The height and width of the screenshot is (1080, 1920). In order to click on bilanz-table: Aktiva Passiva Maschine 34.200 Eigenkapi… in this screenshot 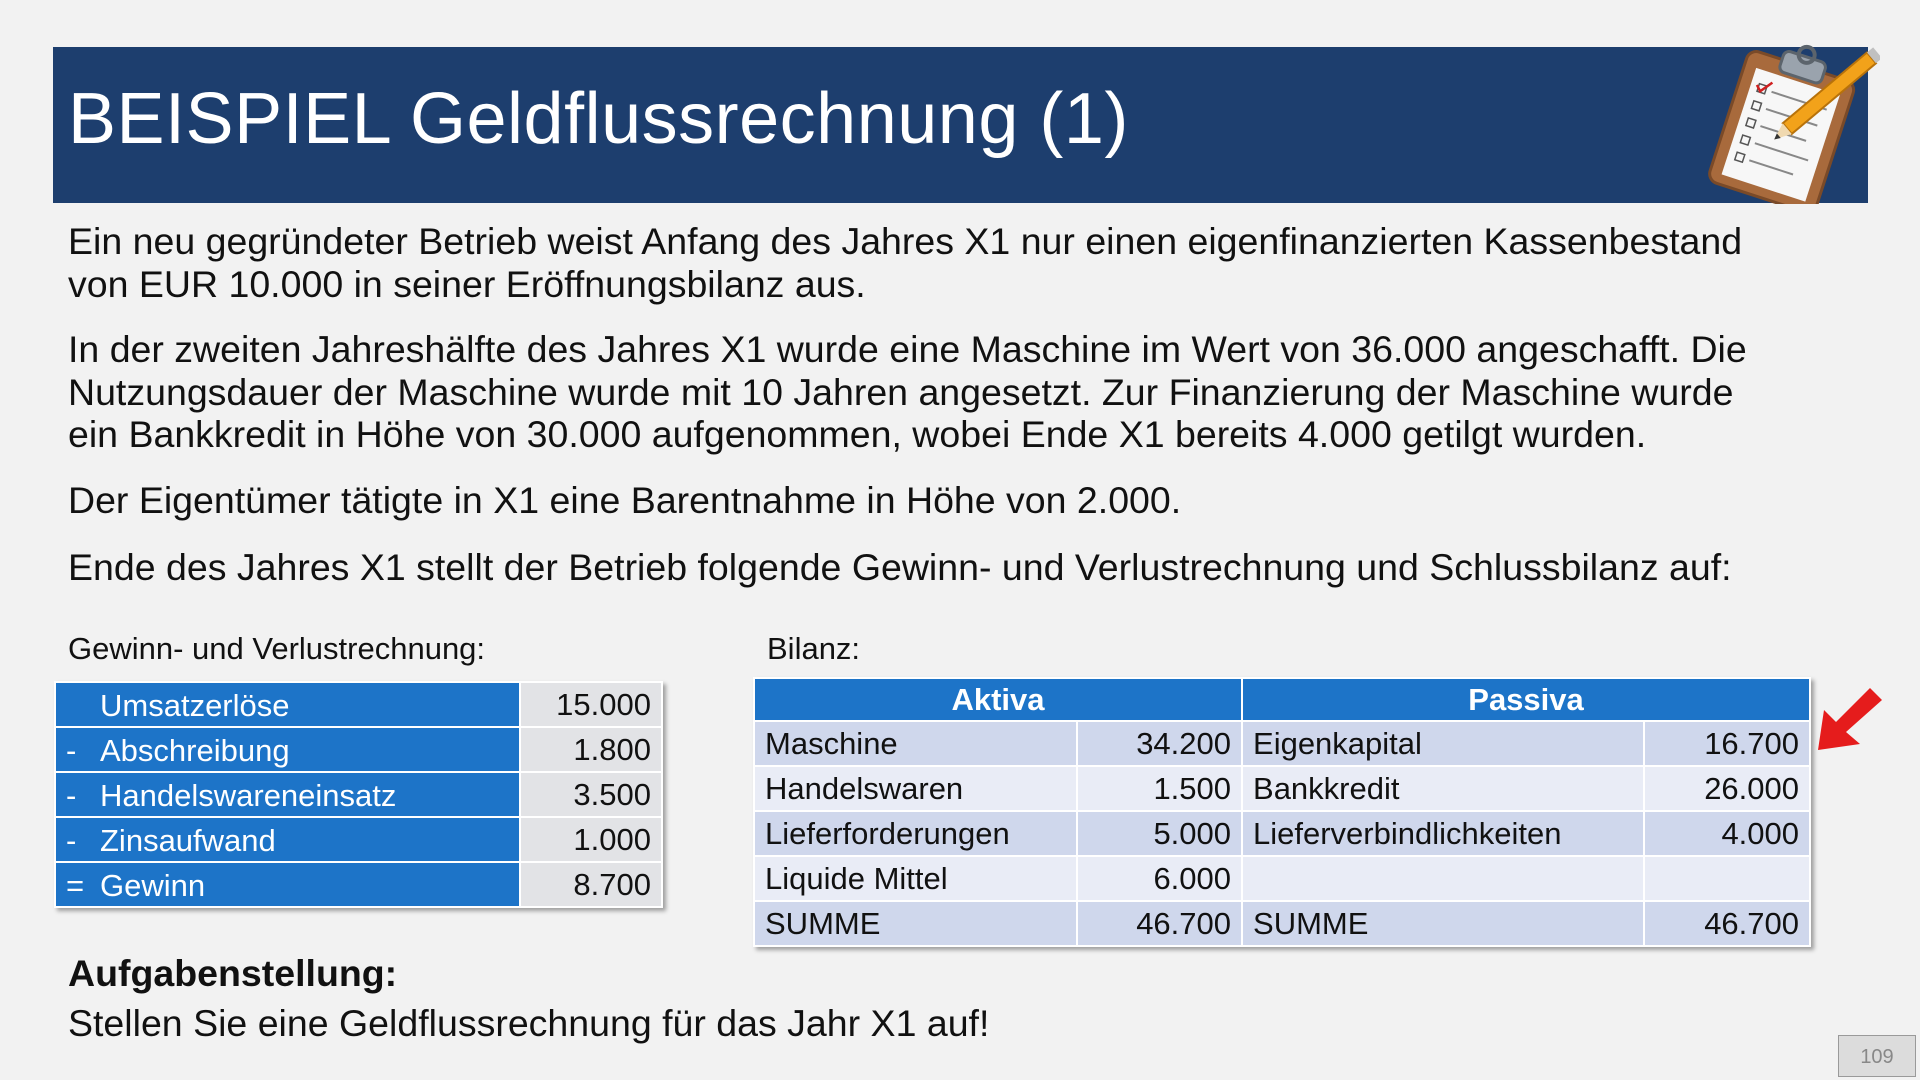, I will do `click(1282, 812)`.